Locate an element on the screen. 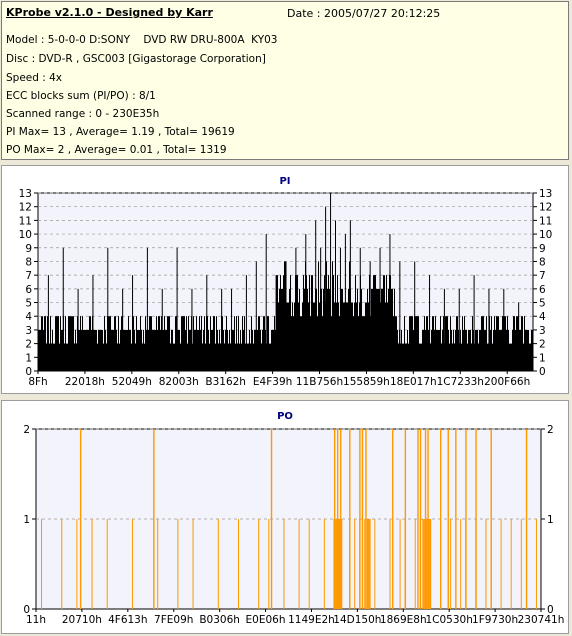 Image resolution: width=572 pixels, height=636 pixels. pi-chart-title: PI is located at coordinates (284, 181).